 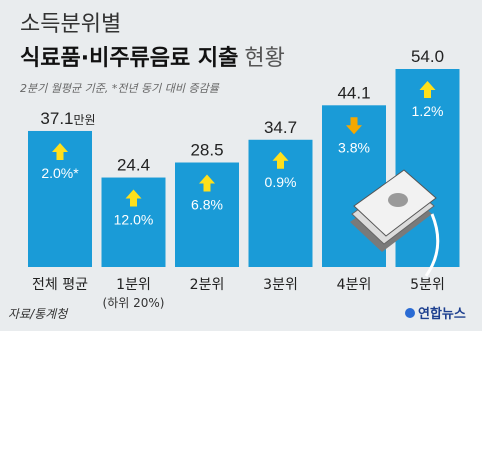 What do you see at coordinates (354, 147) in the screenshot?
I see `change-label: 3.8%` at bounding box center [354, 147].